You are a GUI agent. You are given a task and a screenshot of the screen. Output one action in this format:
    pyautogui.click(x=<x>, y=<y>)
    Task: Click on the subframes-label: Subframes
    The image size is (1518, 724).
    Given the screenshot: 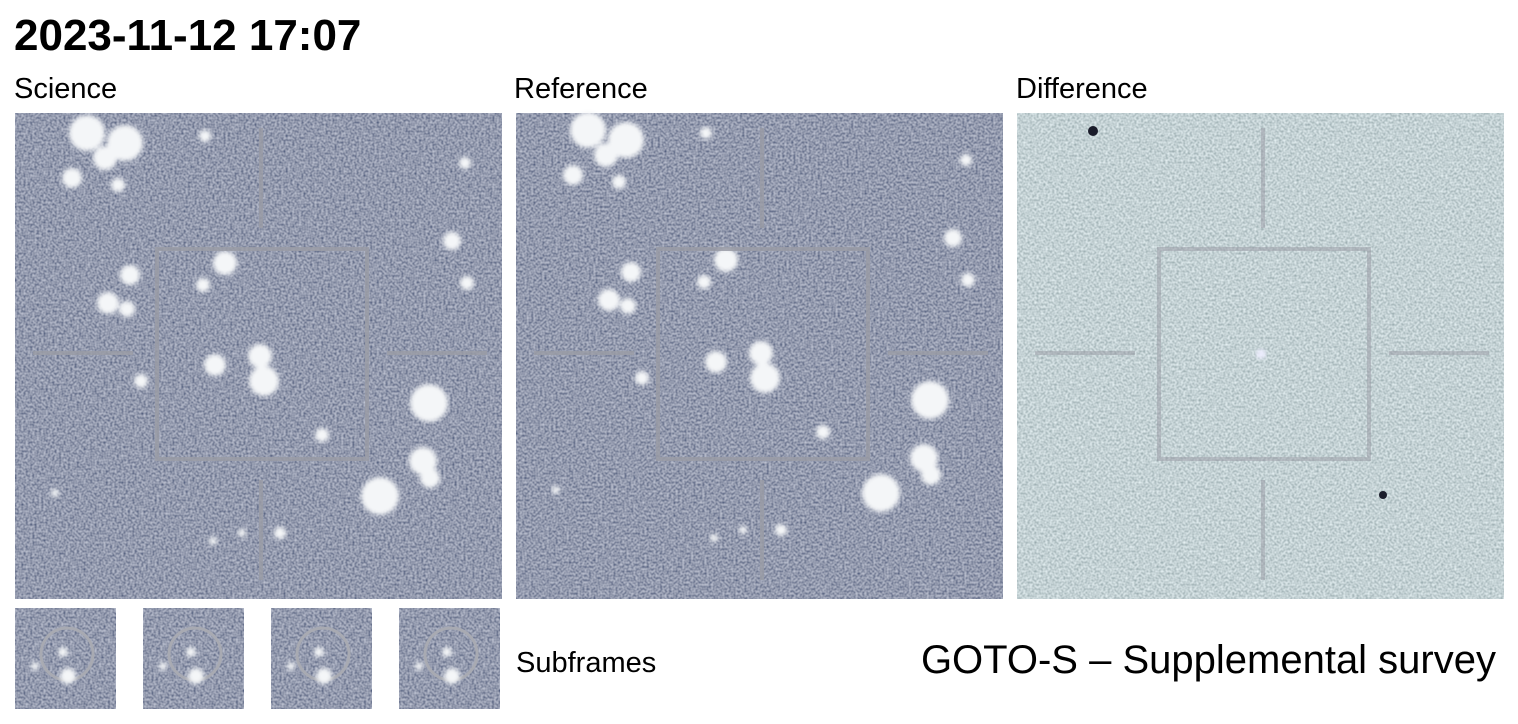 What is the action you would take?
    pyautogui.click(x=586, y=663)
    